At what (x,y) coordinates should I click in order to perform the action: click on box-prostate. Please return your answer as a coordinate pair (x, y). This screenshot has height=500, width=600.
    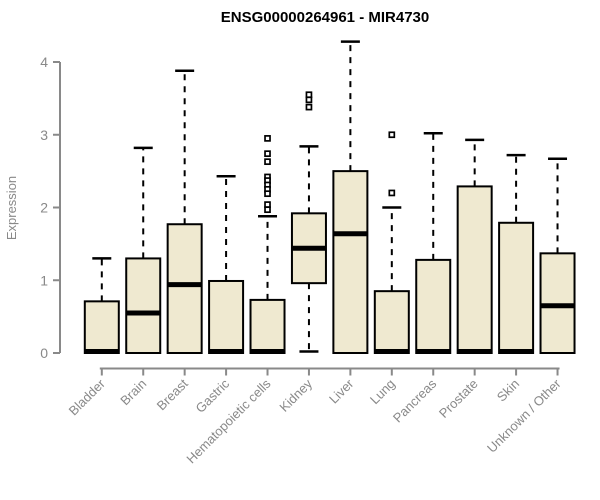
    Looking at the image, I should click on (474, 269).